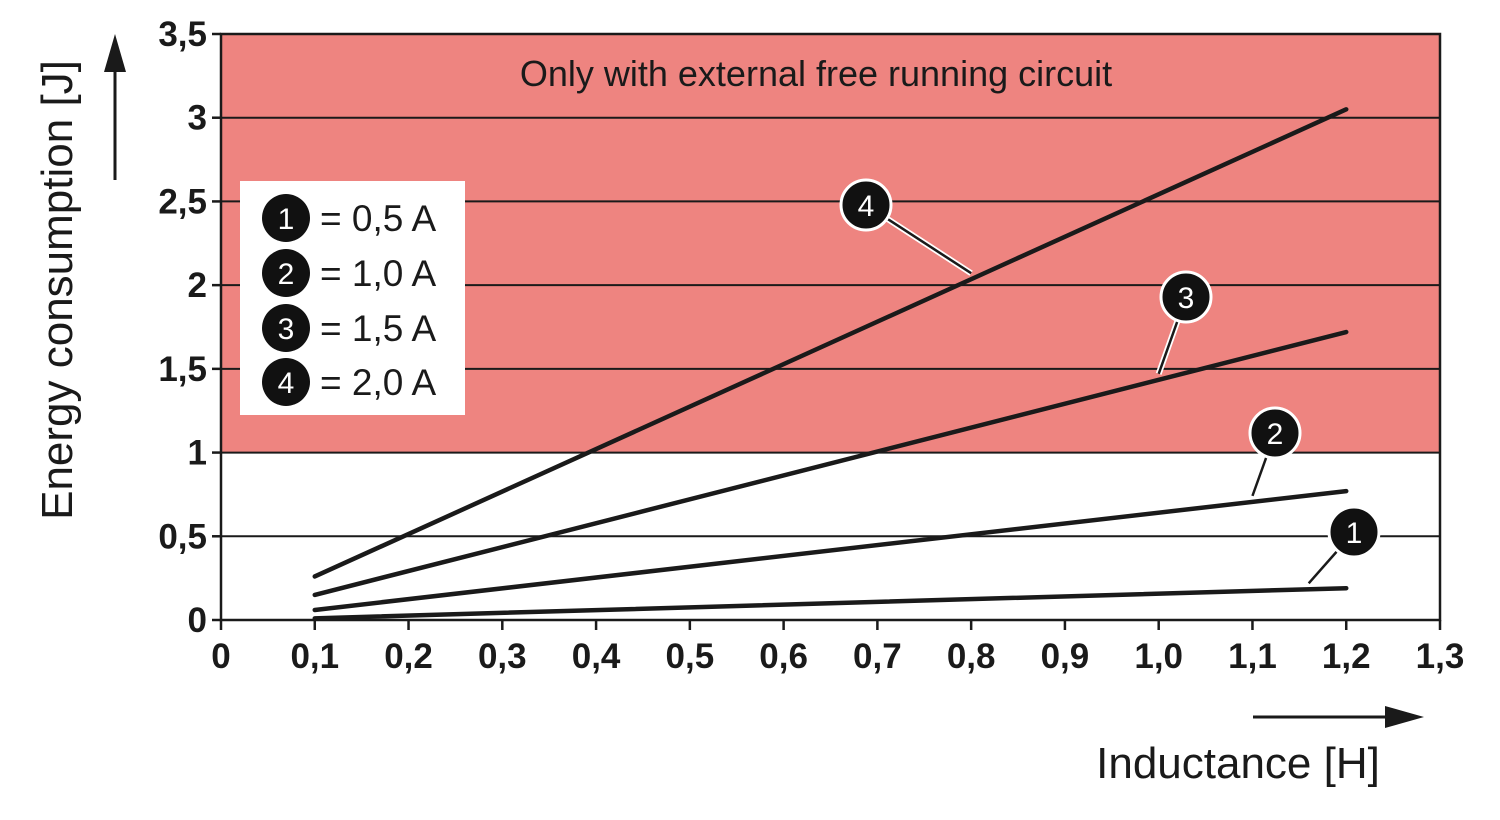  Describe the element at coordinates (877, 656) in the screenshot. I see `x-tick-label: 0,7` at that location.